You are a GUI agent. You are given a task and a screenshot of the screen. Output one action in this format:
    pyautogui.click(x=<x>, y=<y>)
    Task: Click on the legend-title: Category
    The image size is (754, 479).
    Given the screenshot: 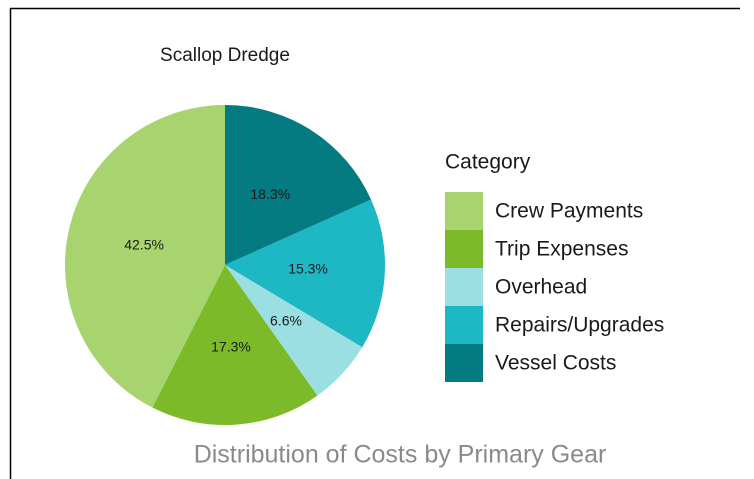 What is the action you would take?
    pyautogui.click(x=488, y=162)
    